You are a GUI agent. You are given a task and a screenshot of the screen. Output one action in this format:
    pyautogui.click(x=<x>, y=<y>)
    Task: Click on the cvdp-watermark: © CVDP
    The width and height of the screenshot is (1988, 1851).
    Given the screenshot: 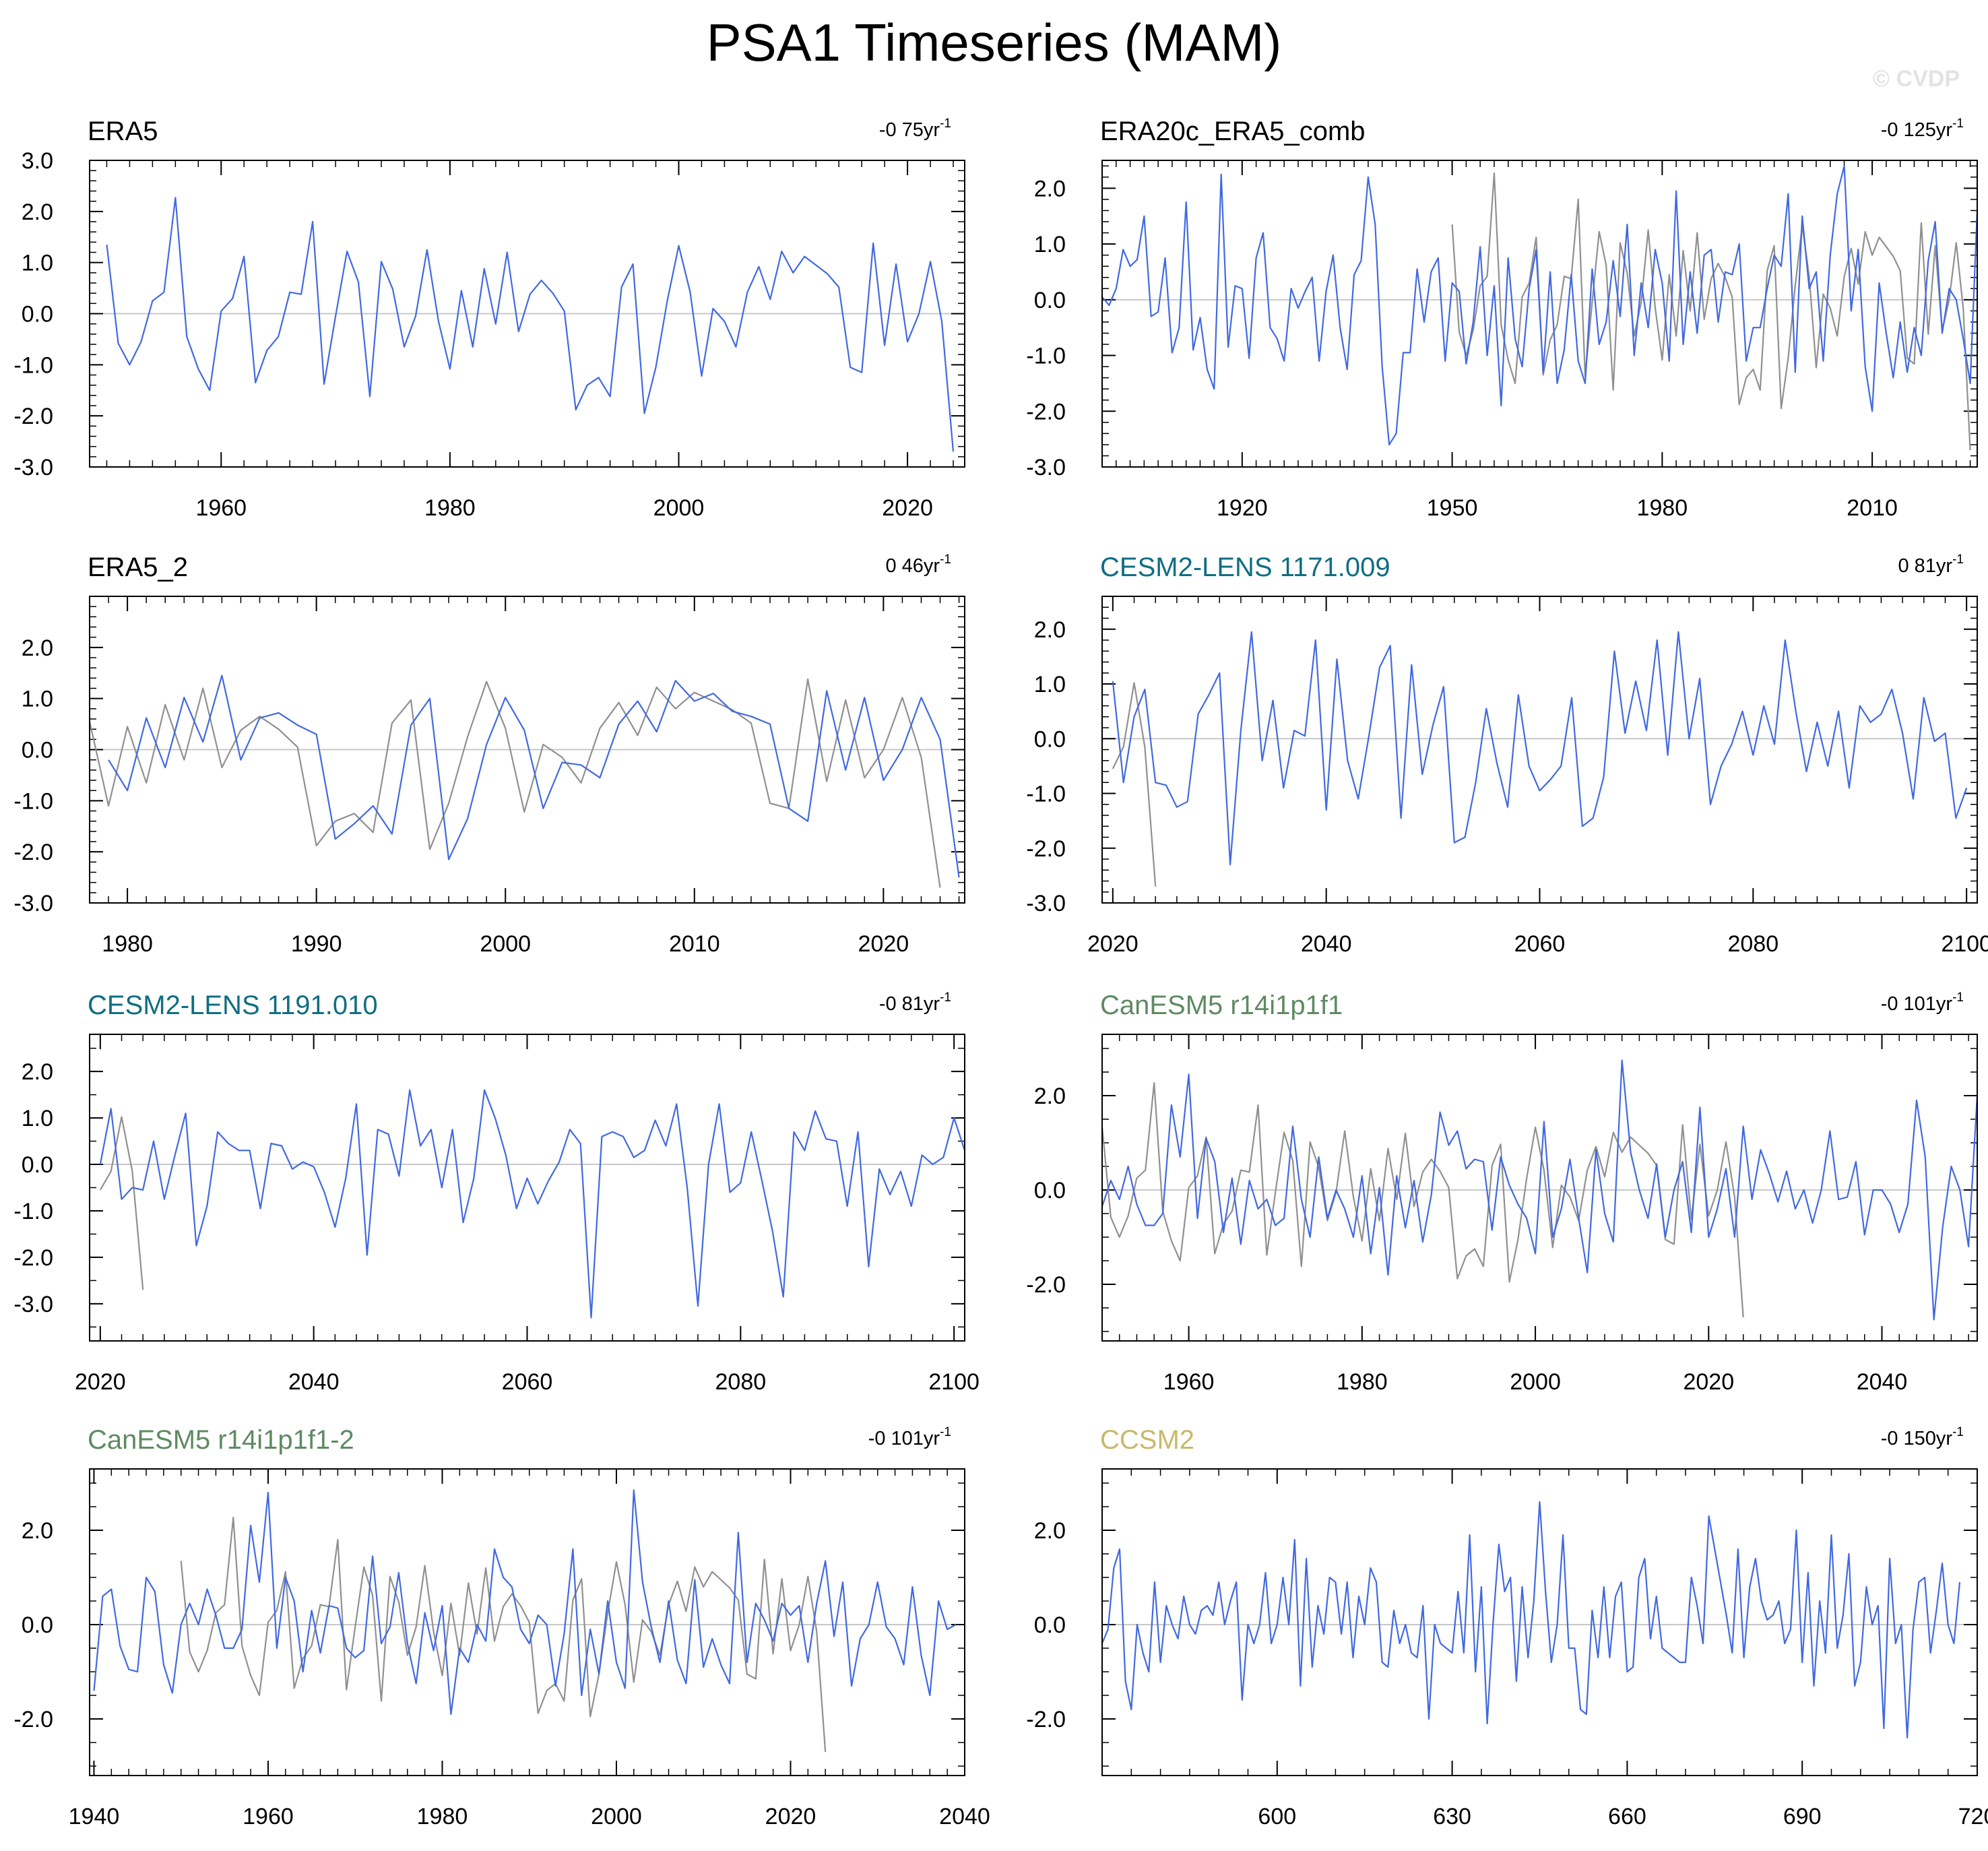 What is the action you would take?
    pyautogui.click(x=1916, y=79)
    